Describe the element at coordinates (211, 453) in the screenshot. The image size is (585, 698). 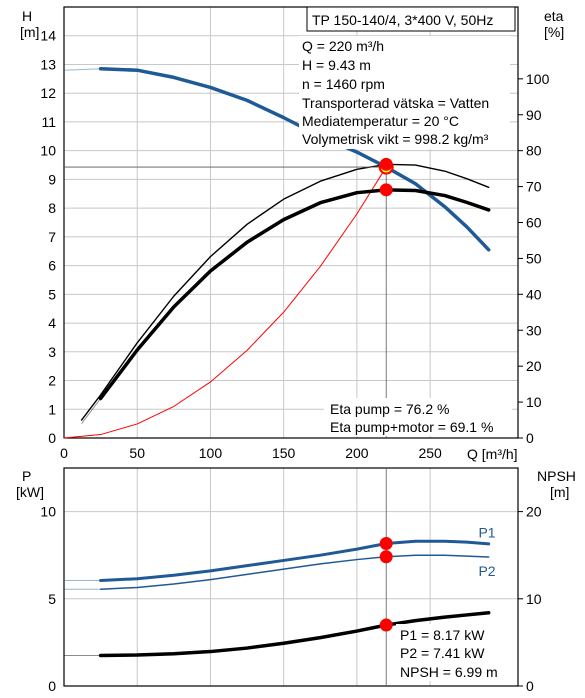
I see `x-tick-label: 100` at that location.